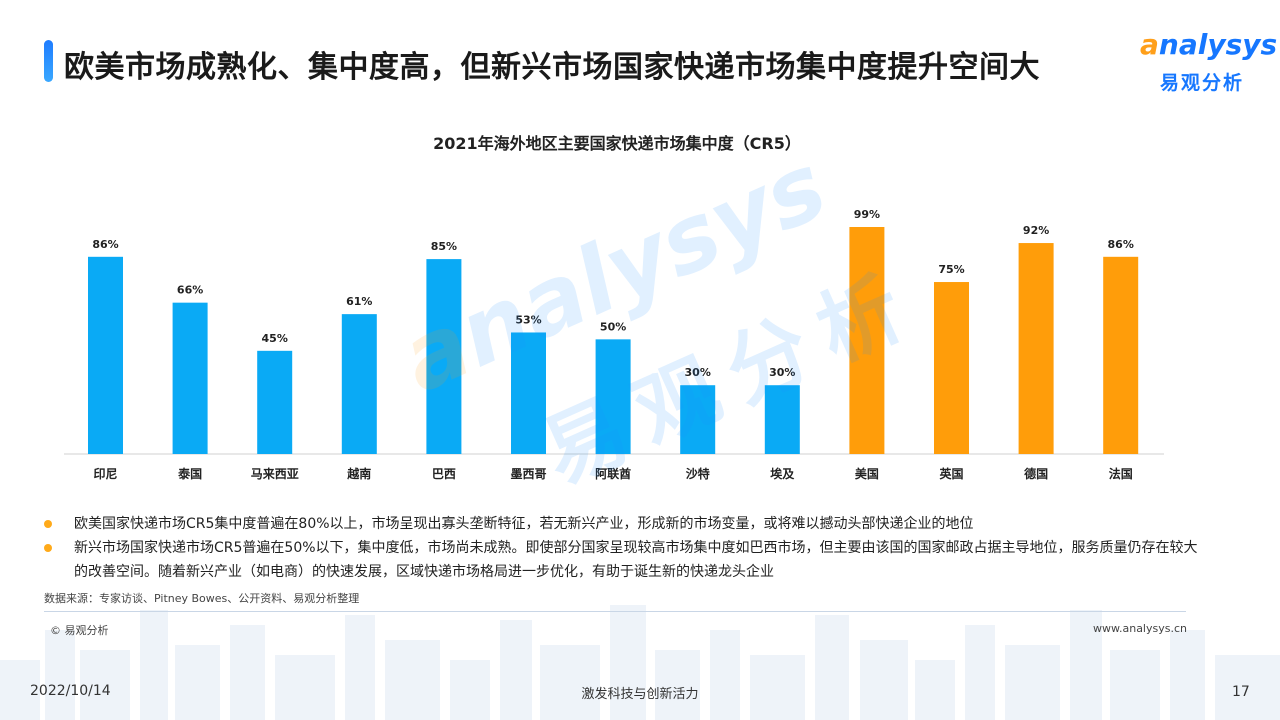  I want to click on category-label: 泰国, so click(189, 473).